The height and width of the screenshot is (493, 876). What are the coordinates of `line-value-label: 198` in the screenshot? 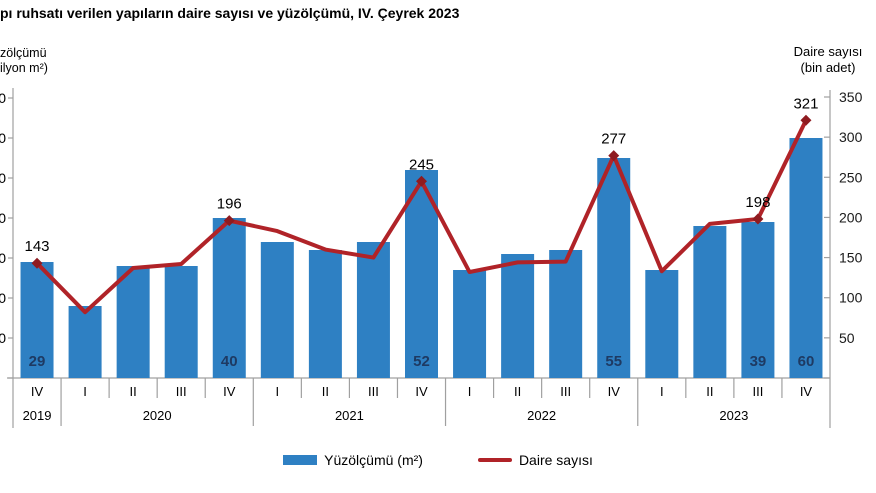 It's located at (757, 202).